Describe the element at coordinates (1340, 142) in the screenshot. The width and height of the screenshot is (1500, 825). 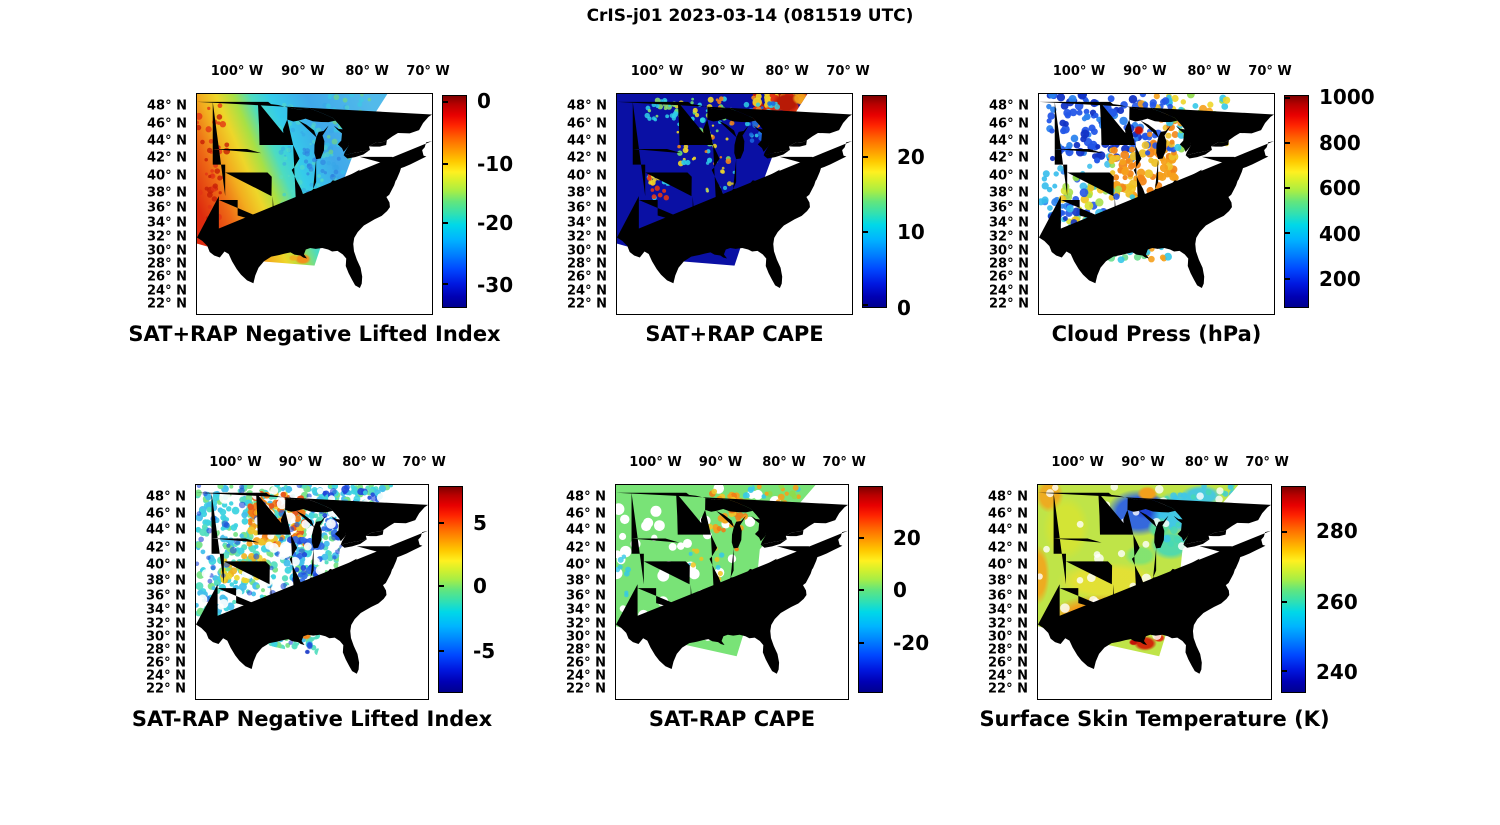
I see `colorbar-tick-label: 800` at that location.